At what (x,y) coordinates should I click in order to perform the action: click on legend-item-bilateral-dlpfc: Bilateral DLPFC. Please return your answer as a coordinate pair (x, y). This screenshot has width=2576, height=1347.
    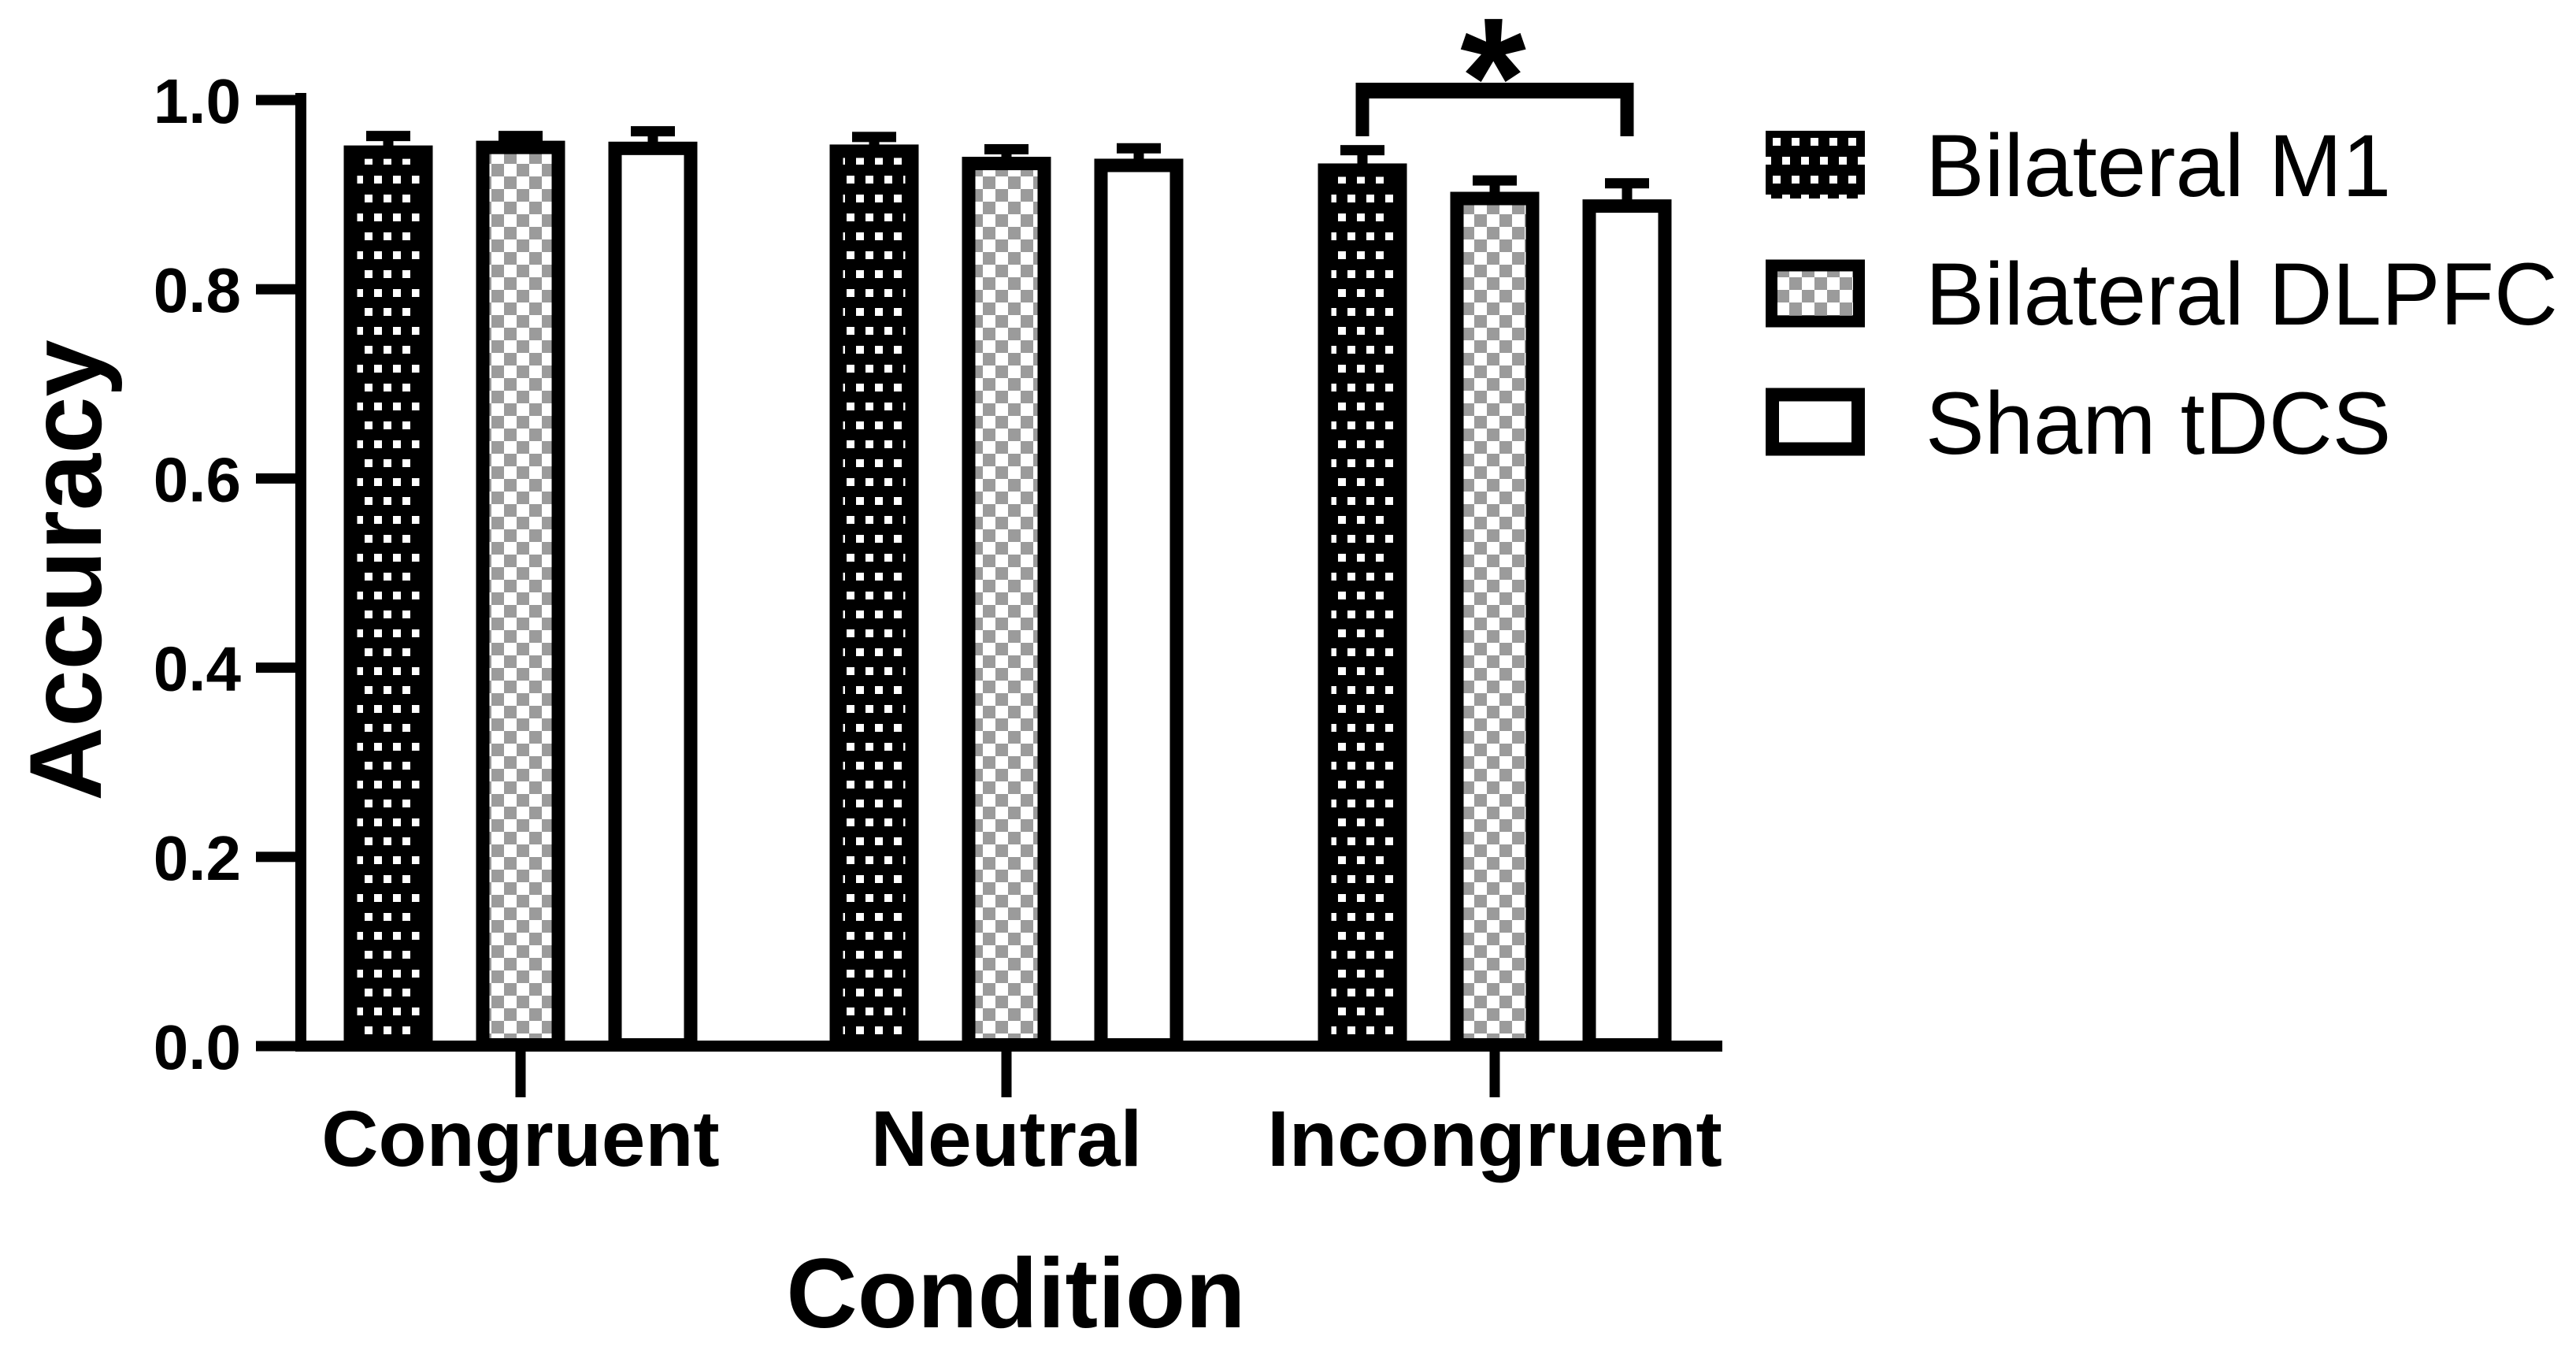
    Looking at the image, I should click on (2162, 294).